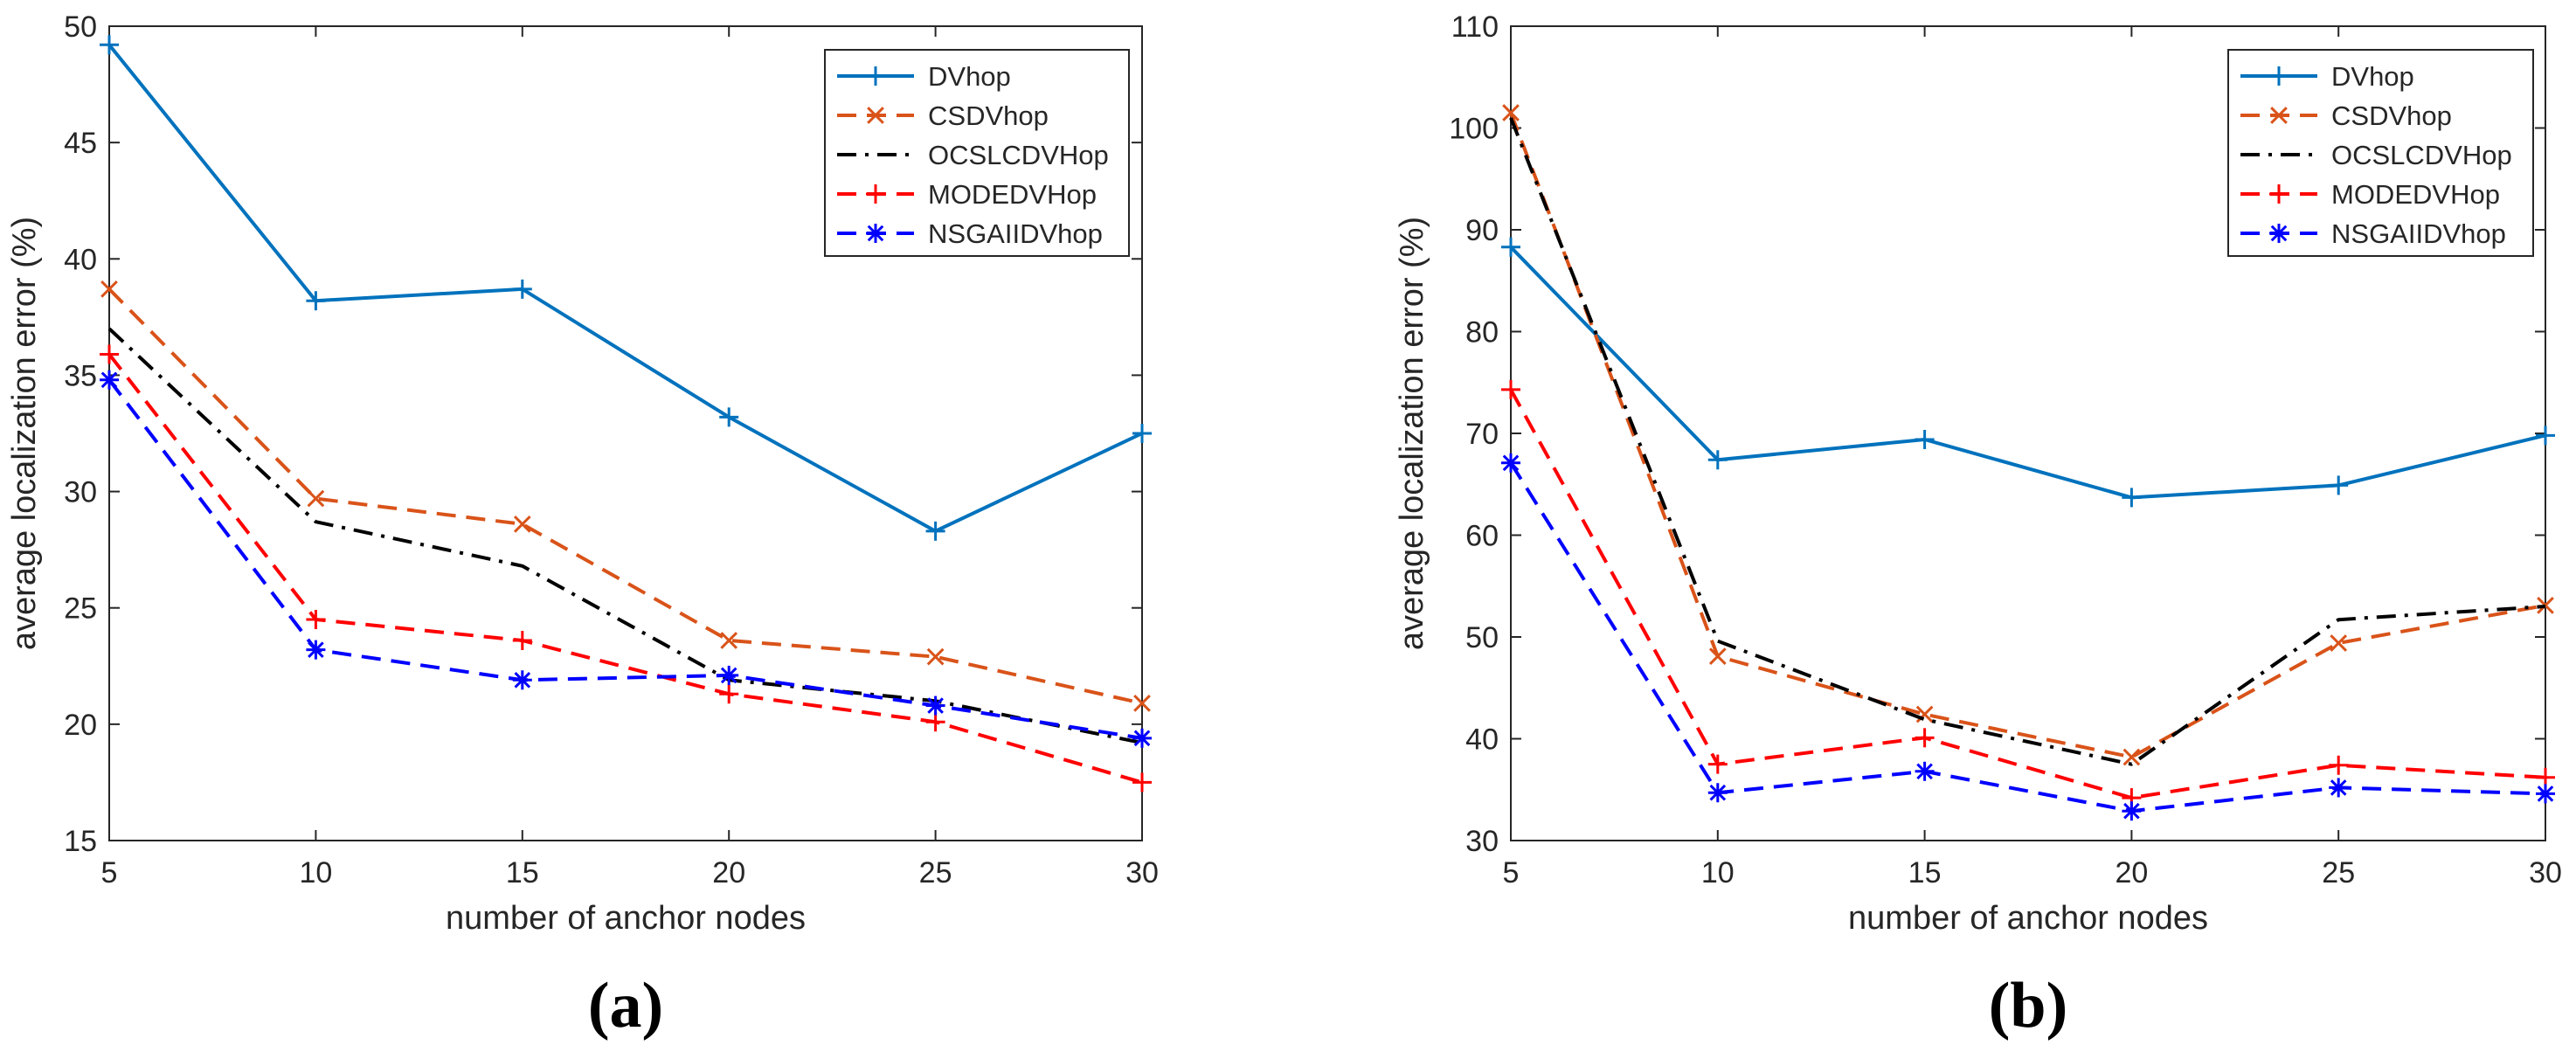 The height and width of the screenshot is (1052, 2576). I want to click on y-tick-label: 110, so click(1475, 27).